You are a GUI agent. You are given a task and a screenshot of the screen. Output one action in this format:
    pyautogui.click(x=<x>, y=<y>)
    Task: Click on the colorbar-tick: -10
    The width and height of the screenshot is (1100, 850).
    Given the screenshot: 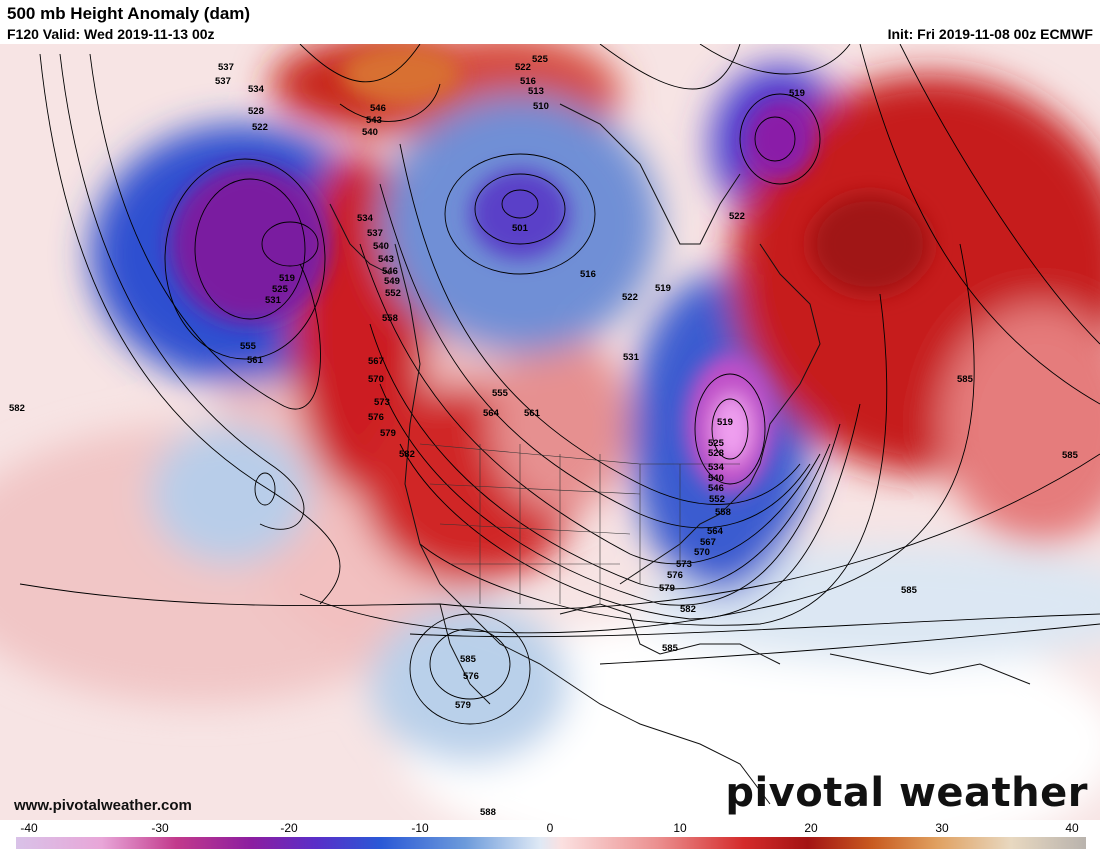 What is the action you would take?
    pyautogui.click(x=420, y=828)
    